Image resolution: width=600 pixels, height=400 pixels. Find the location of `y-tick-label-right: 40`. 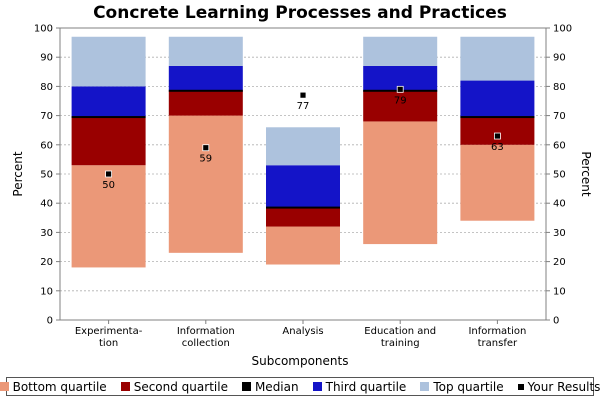

y-tick-label-right: 40 is located at coordinates (559, 204).